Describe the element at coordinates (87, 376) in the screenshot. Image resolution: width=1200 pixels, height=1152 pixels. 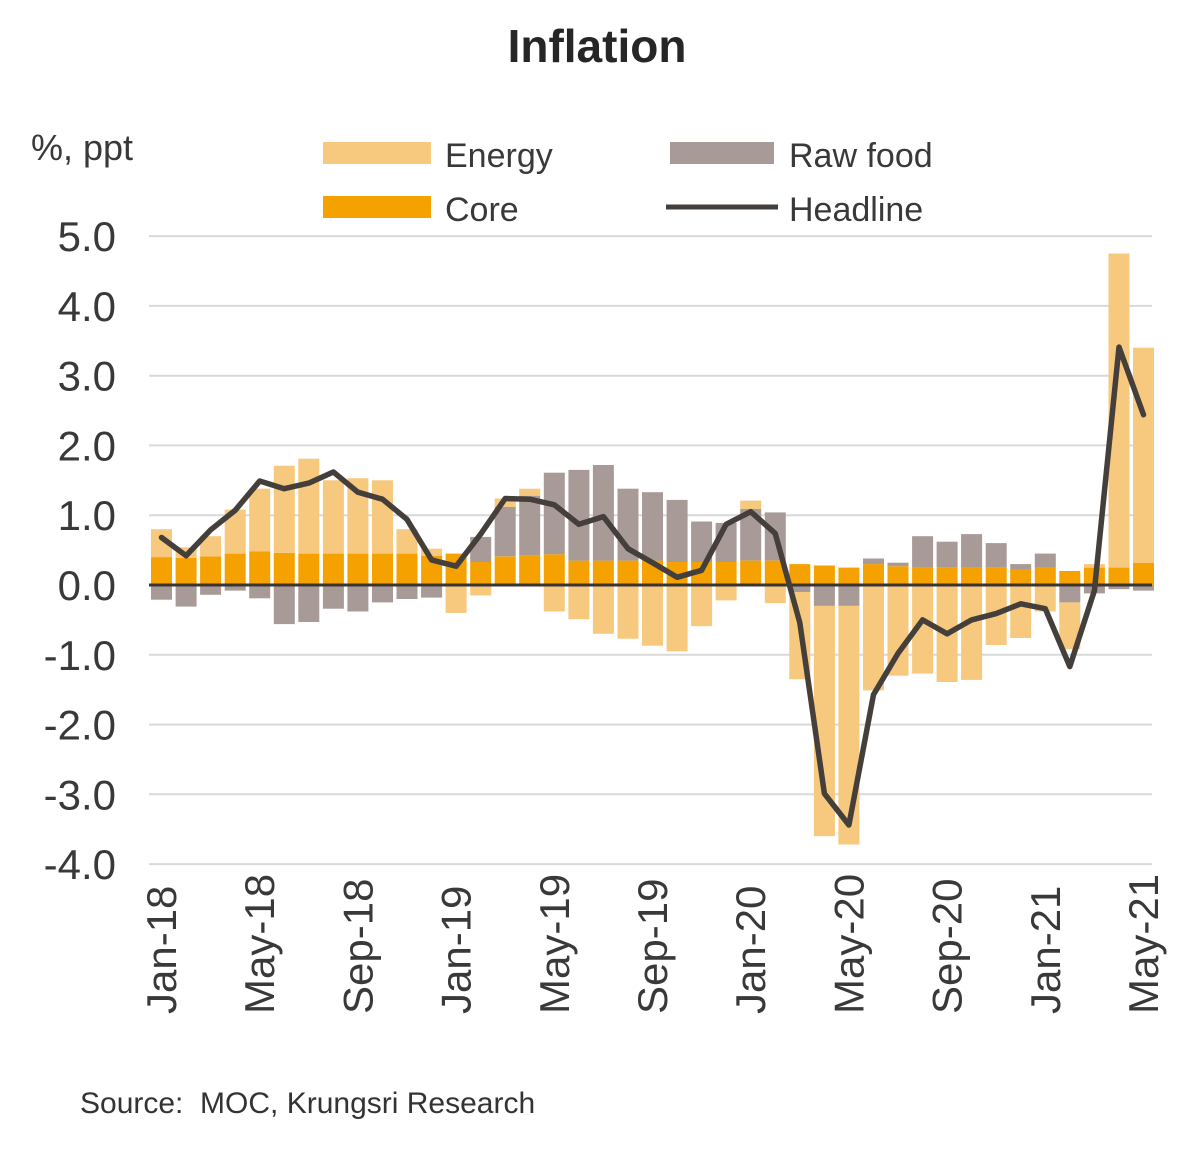
I see `svg-text: 3.0` at that location.